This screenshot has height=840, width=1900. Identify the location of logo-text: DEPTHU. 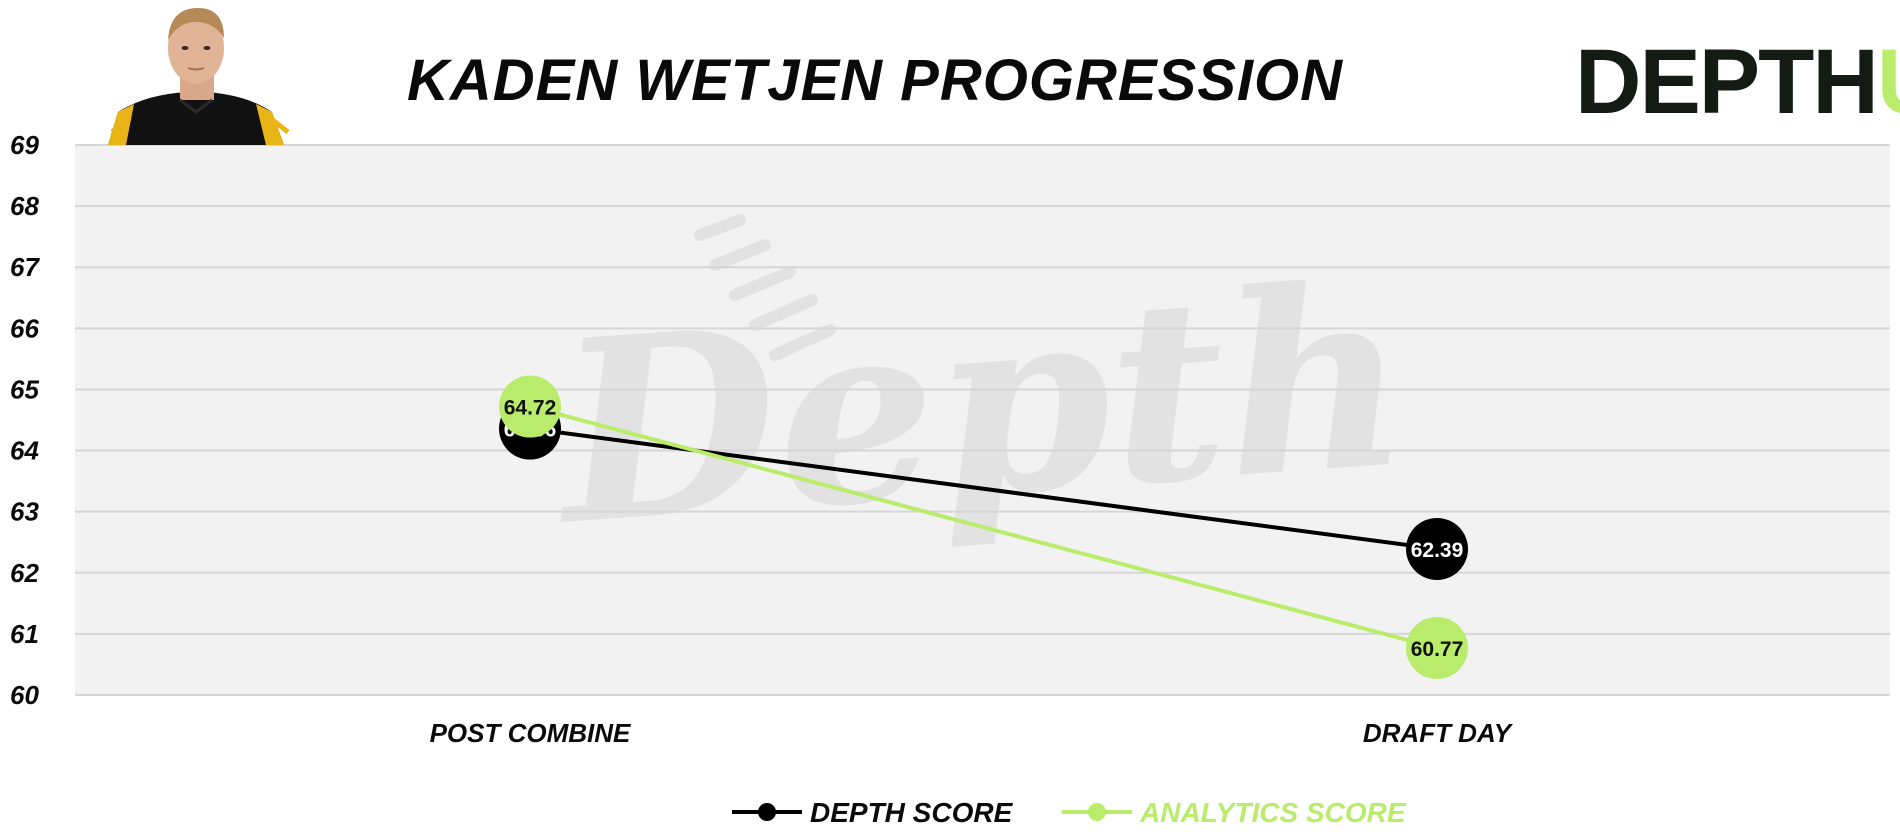
(1737, 82).